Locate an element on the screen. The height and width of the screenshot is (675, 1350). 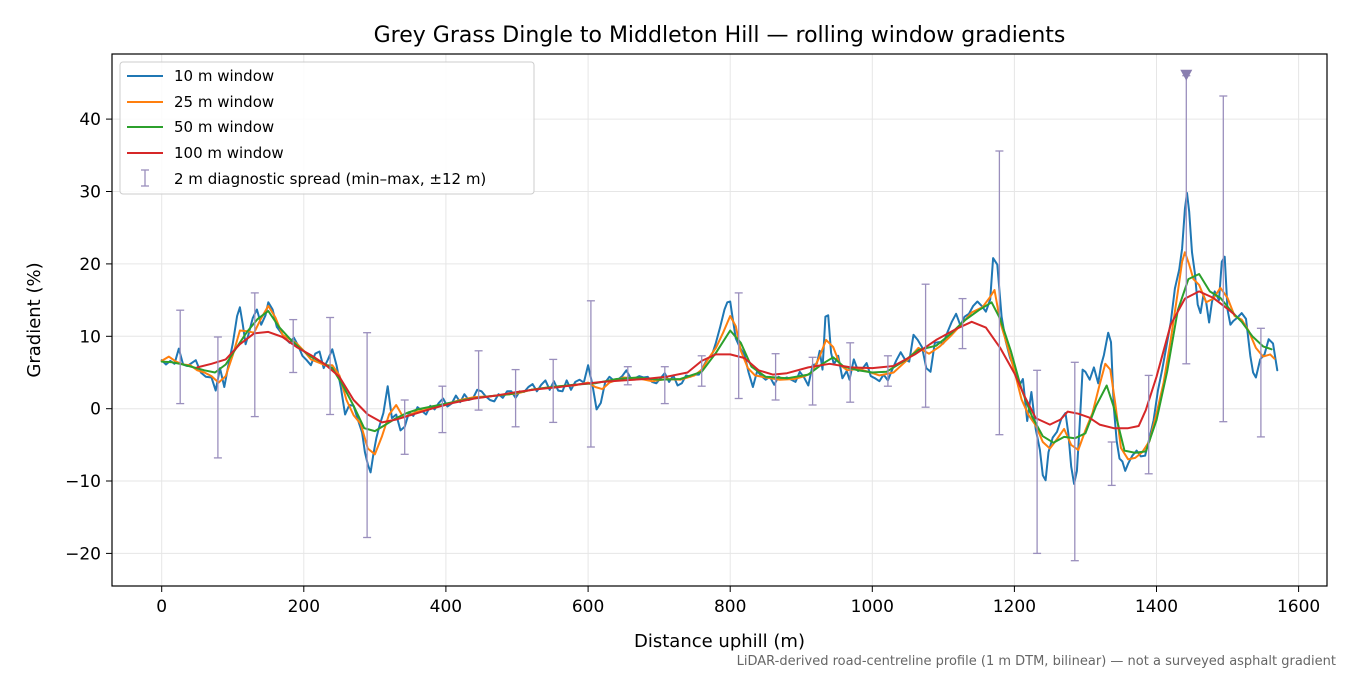
clipped-bar-marker is located at coordinates (1186, 75).